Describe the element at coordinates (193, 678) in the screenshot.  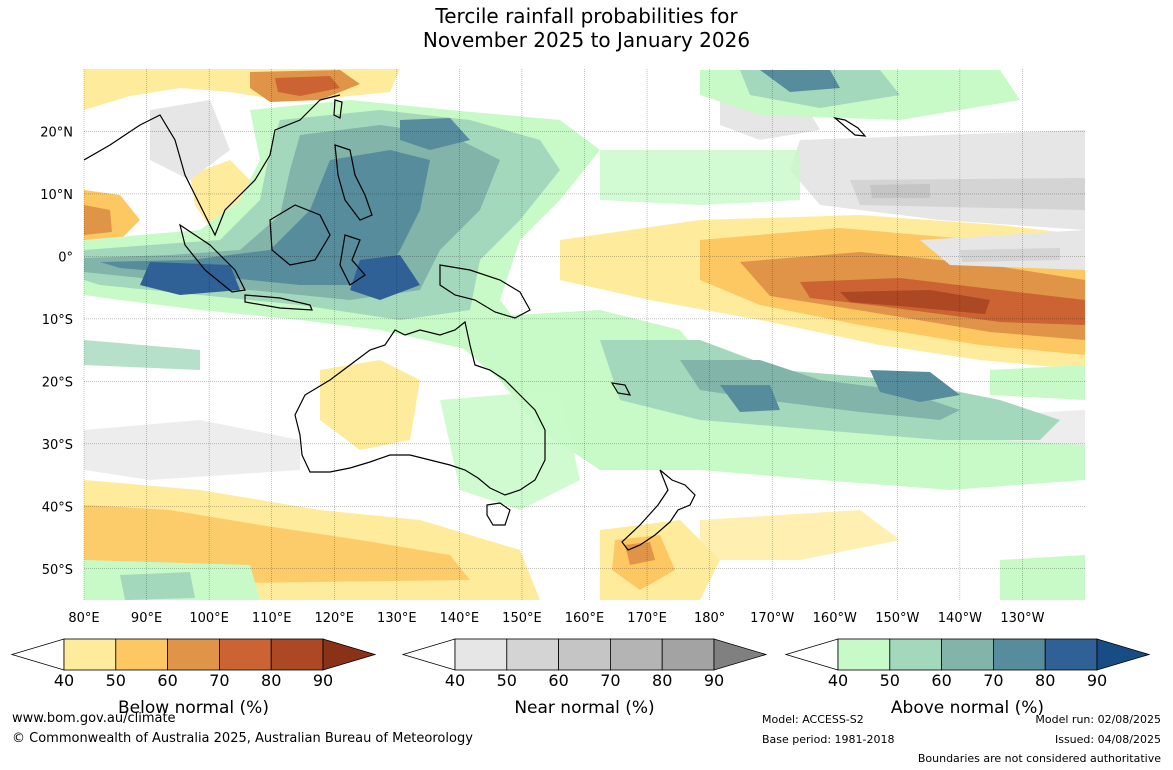
I see `colorbar-below: 40 50 60 70 80 90 Below normal (%)` at that location.